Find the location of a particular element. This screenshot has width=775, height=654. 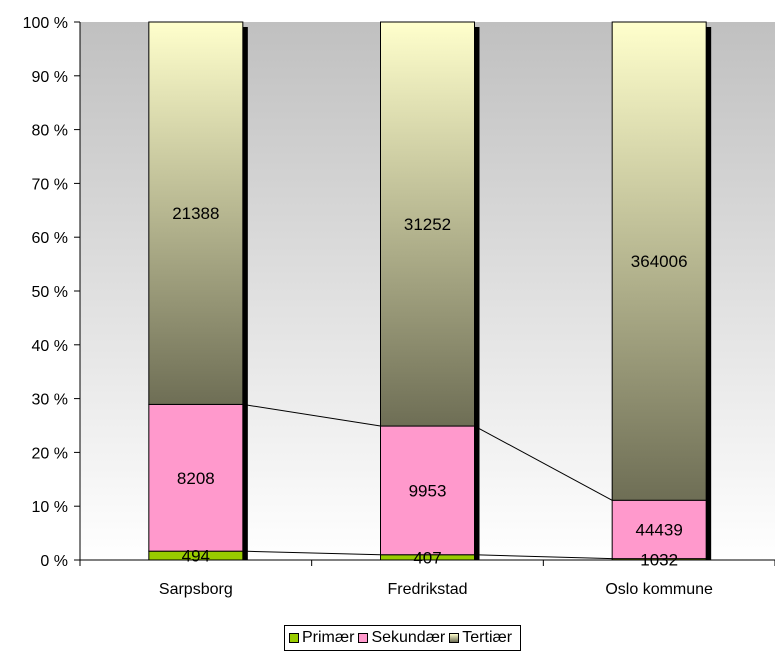

data-label: 21388 is located at coordinates (195, 213).